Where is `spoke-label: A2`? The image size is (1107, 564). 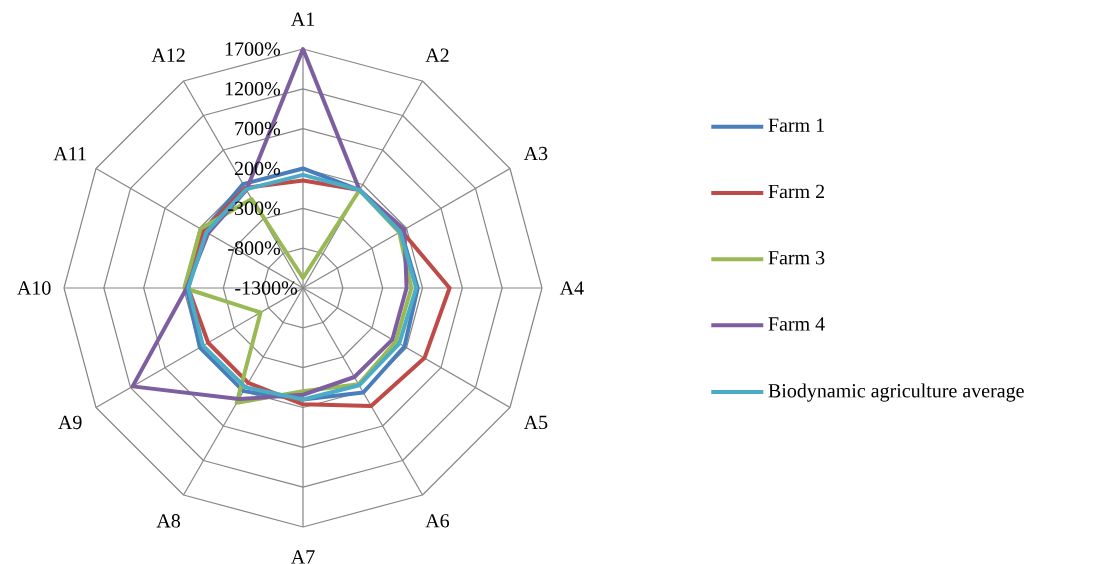
spoke-label: A2 is located at coordinates (437, 55).